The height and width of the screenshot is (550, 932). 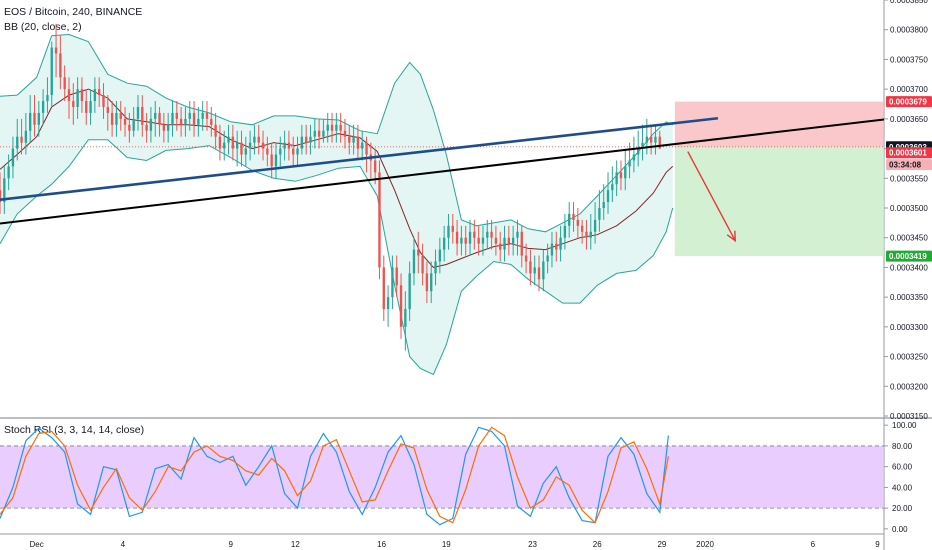 What do you see at coordinates (902, 446) in the screenshot?
I see `osc-tick-label: 80.00` at bounding box center [902, 446].